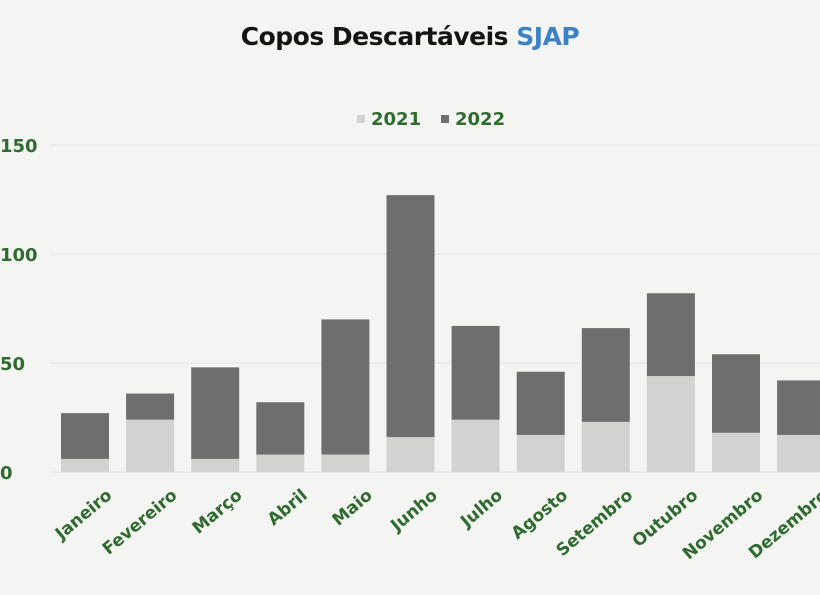  What do you see at coordinates (150, 445) in the screenshot?
I see `bar-2021-fevereiro` at bounding box center [150, 445].